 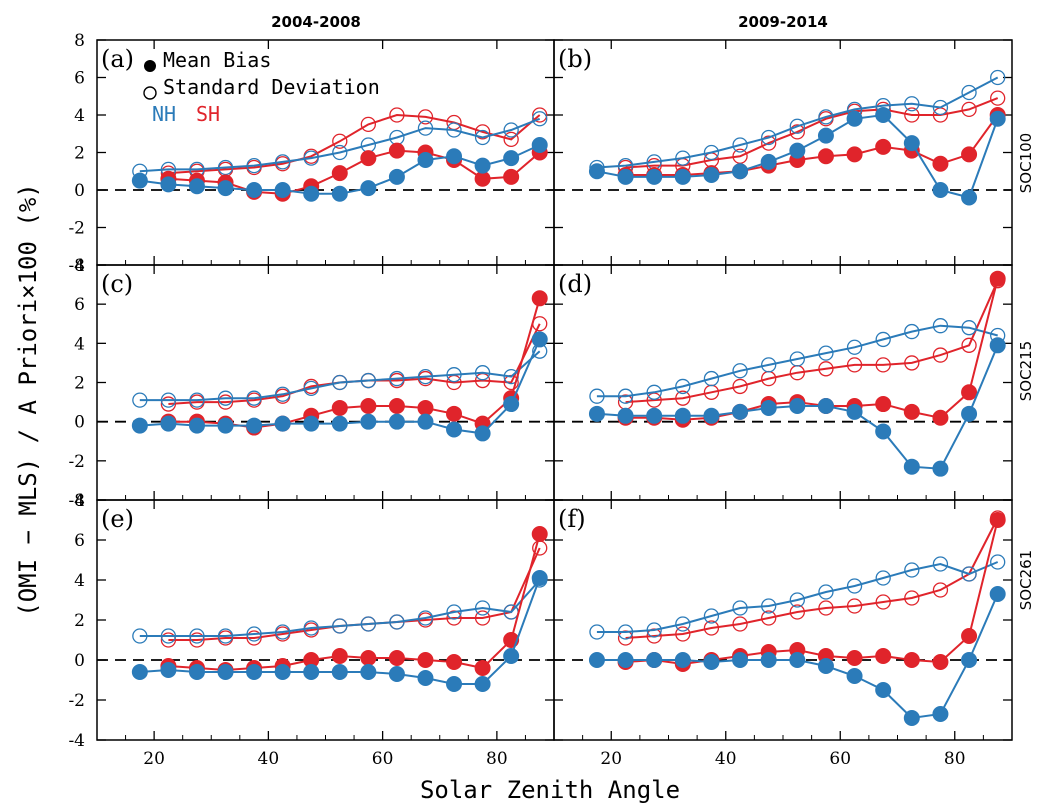 What do you see at coordinates (150, 66) in the screenshot?
I see `legend-mean-bias-marker` at bounding box center [150, 66].